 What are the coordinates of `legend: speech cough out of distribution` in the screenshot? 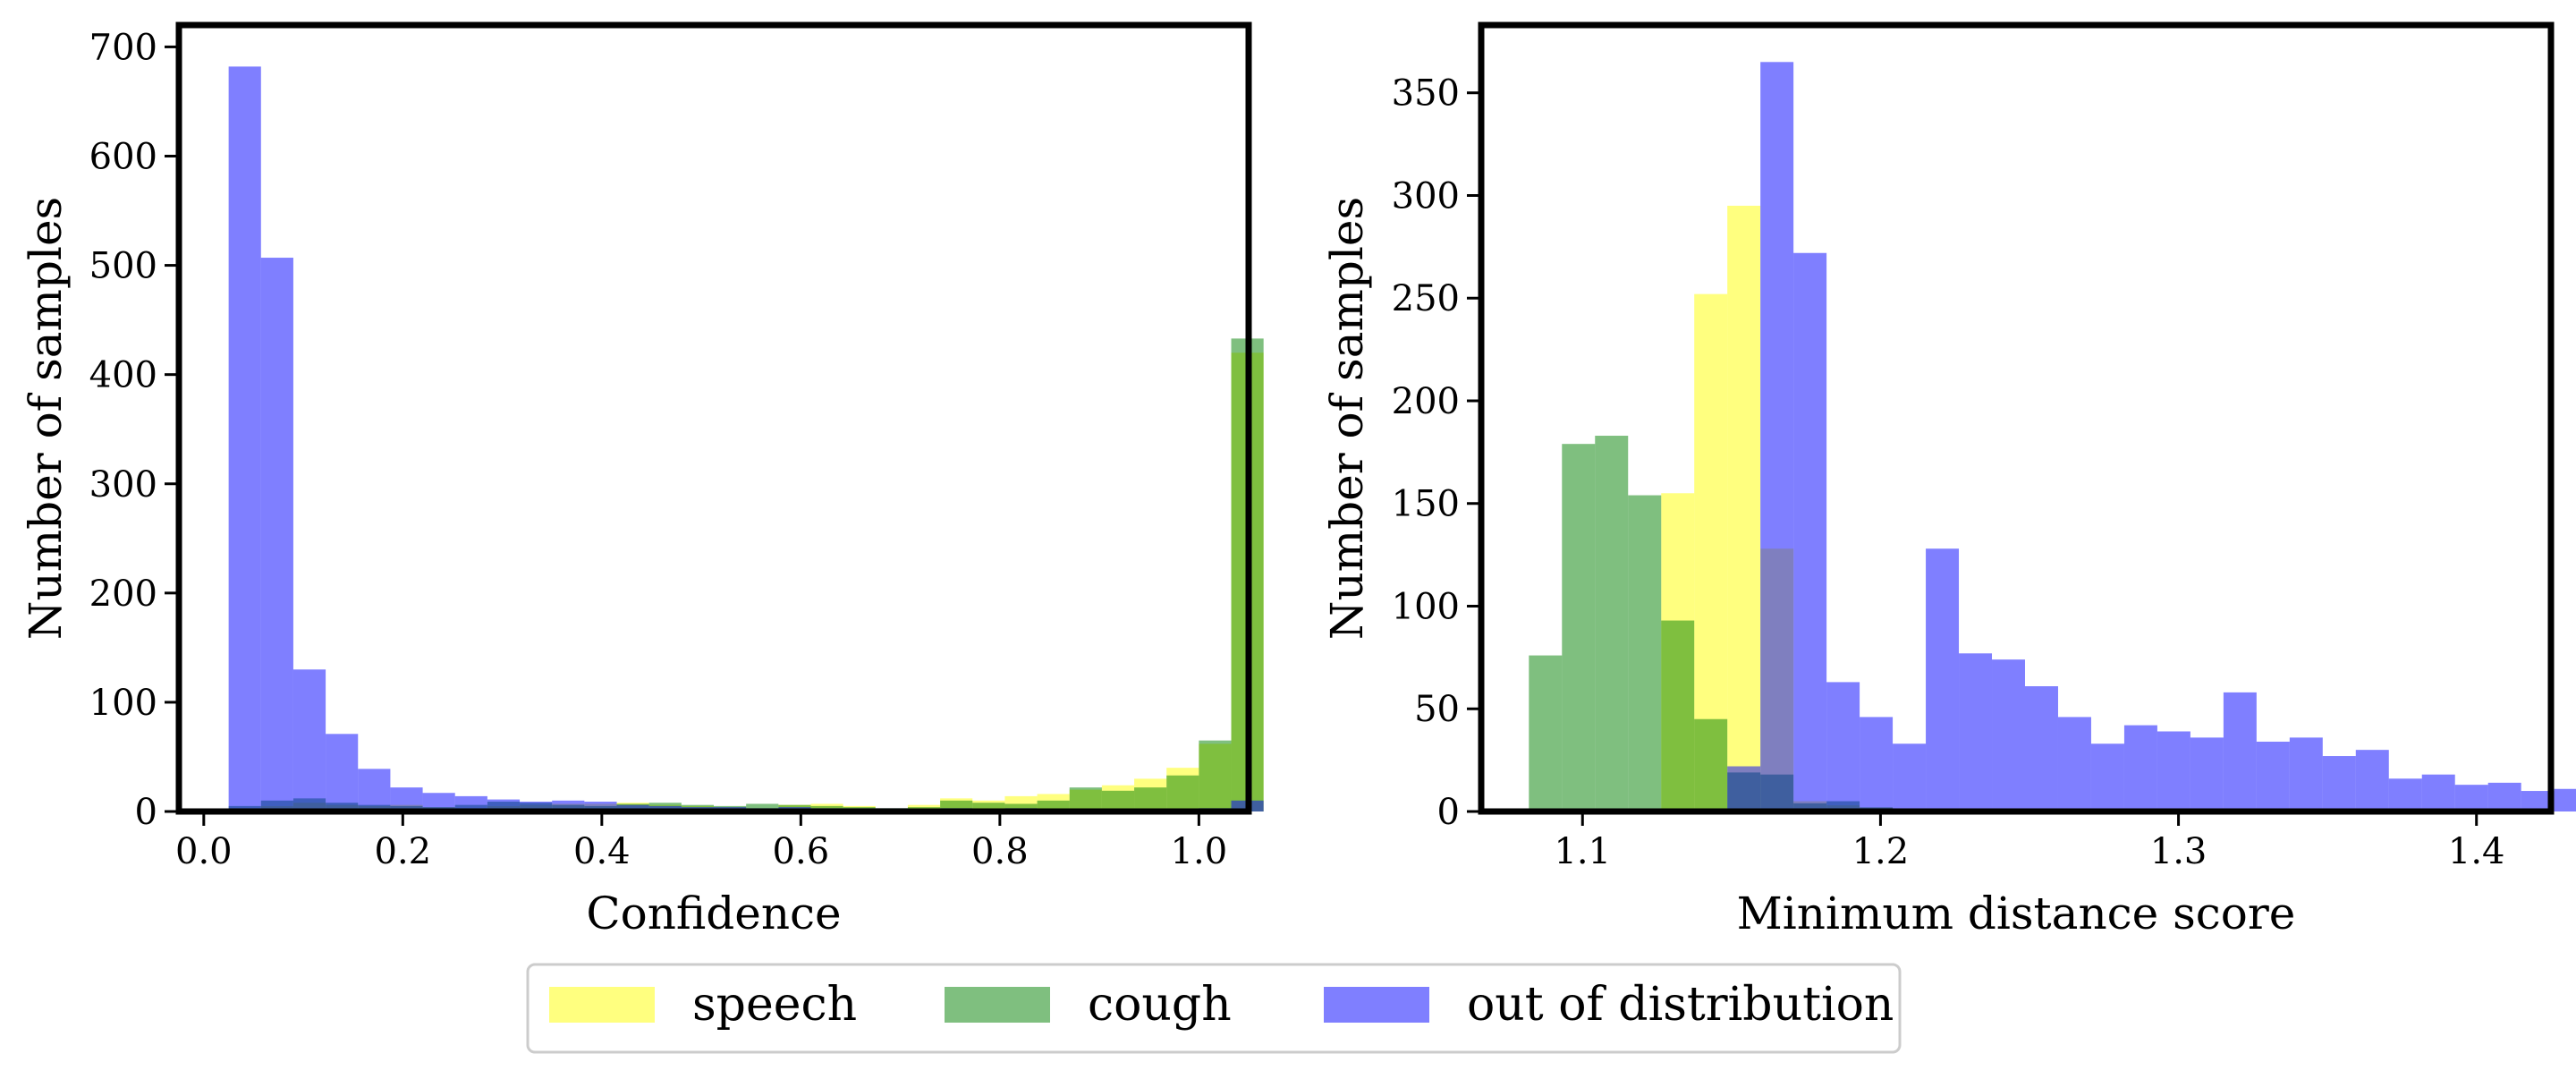 It's located at (1214, 1008).